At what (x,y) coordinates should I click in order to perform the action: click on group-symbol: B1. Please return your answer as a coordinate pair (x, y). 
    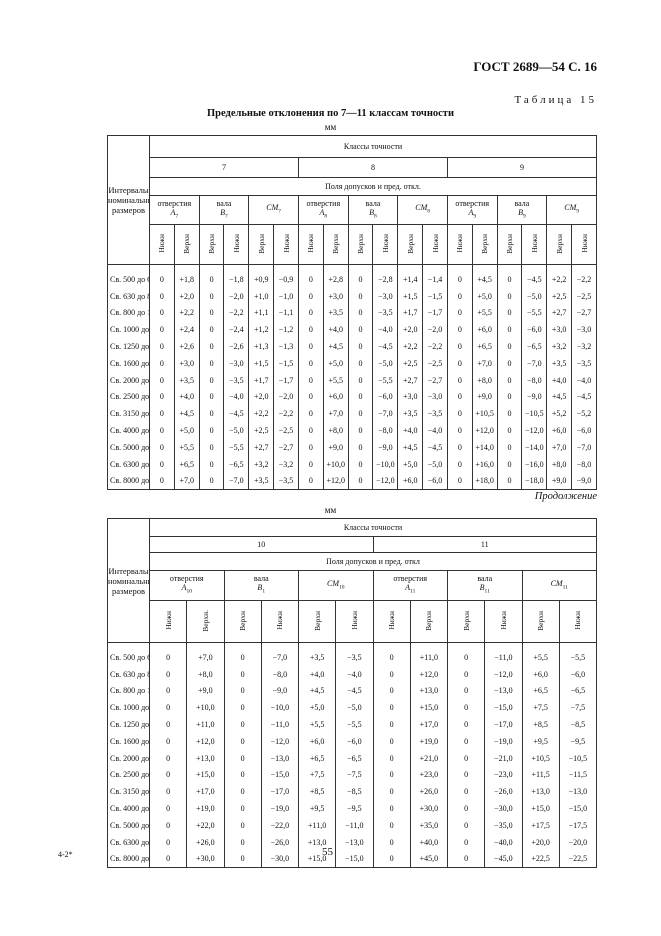
    Looking at the image, I should click on (261, 590).